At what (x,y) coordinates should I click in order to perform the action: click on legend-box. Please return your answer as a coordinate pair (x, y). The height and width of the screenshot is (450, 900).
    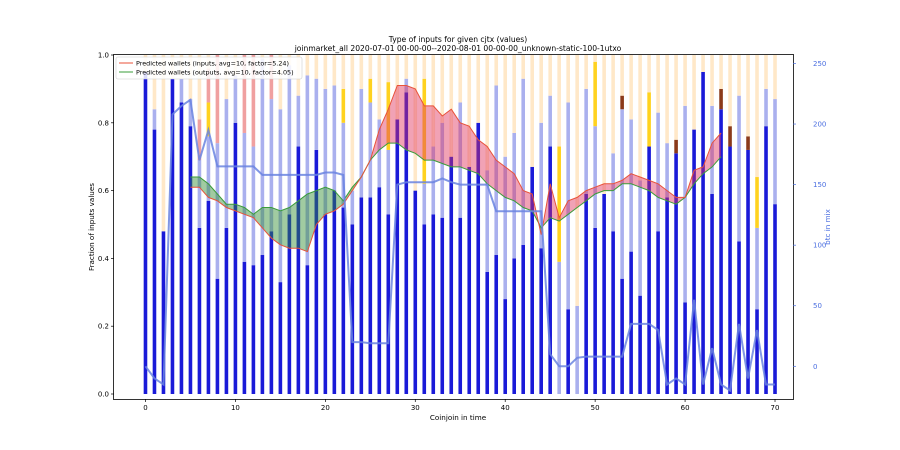
    Looking at the image, I should click on (209, 68).